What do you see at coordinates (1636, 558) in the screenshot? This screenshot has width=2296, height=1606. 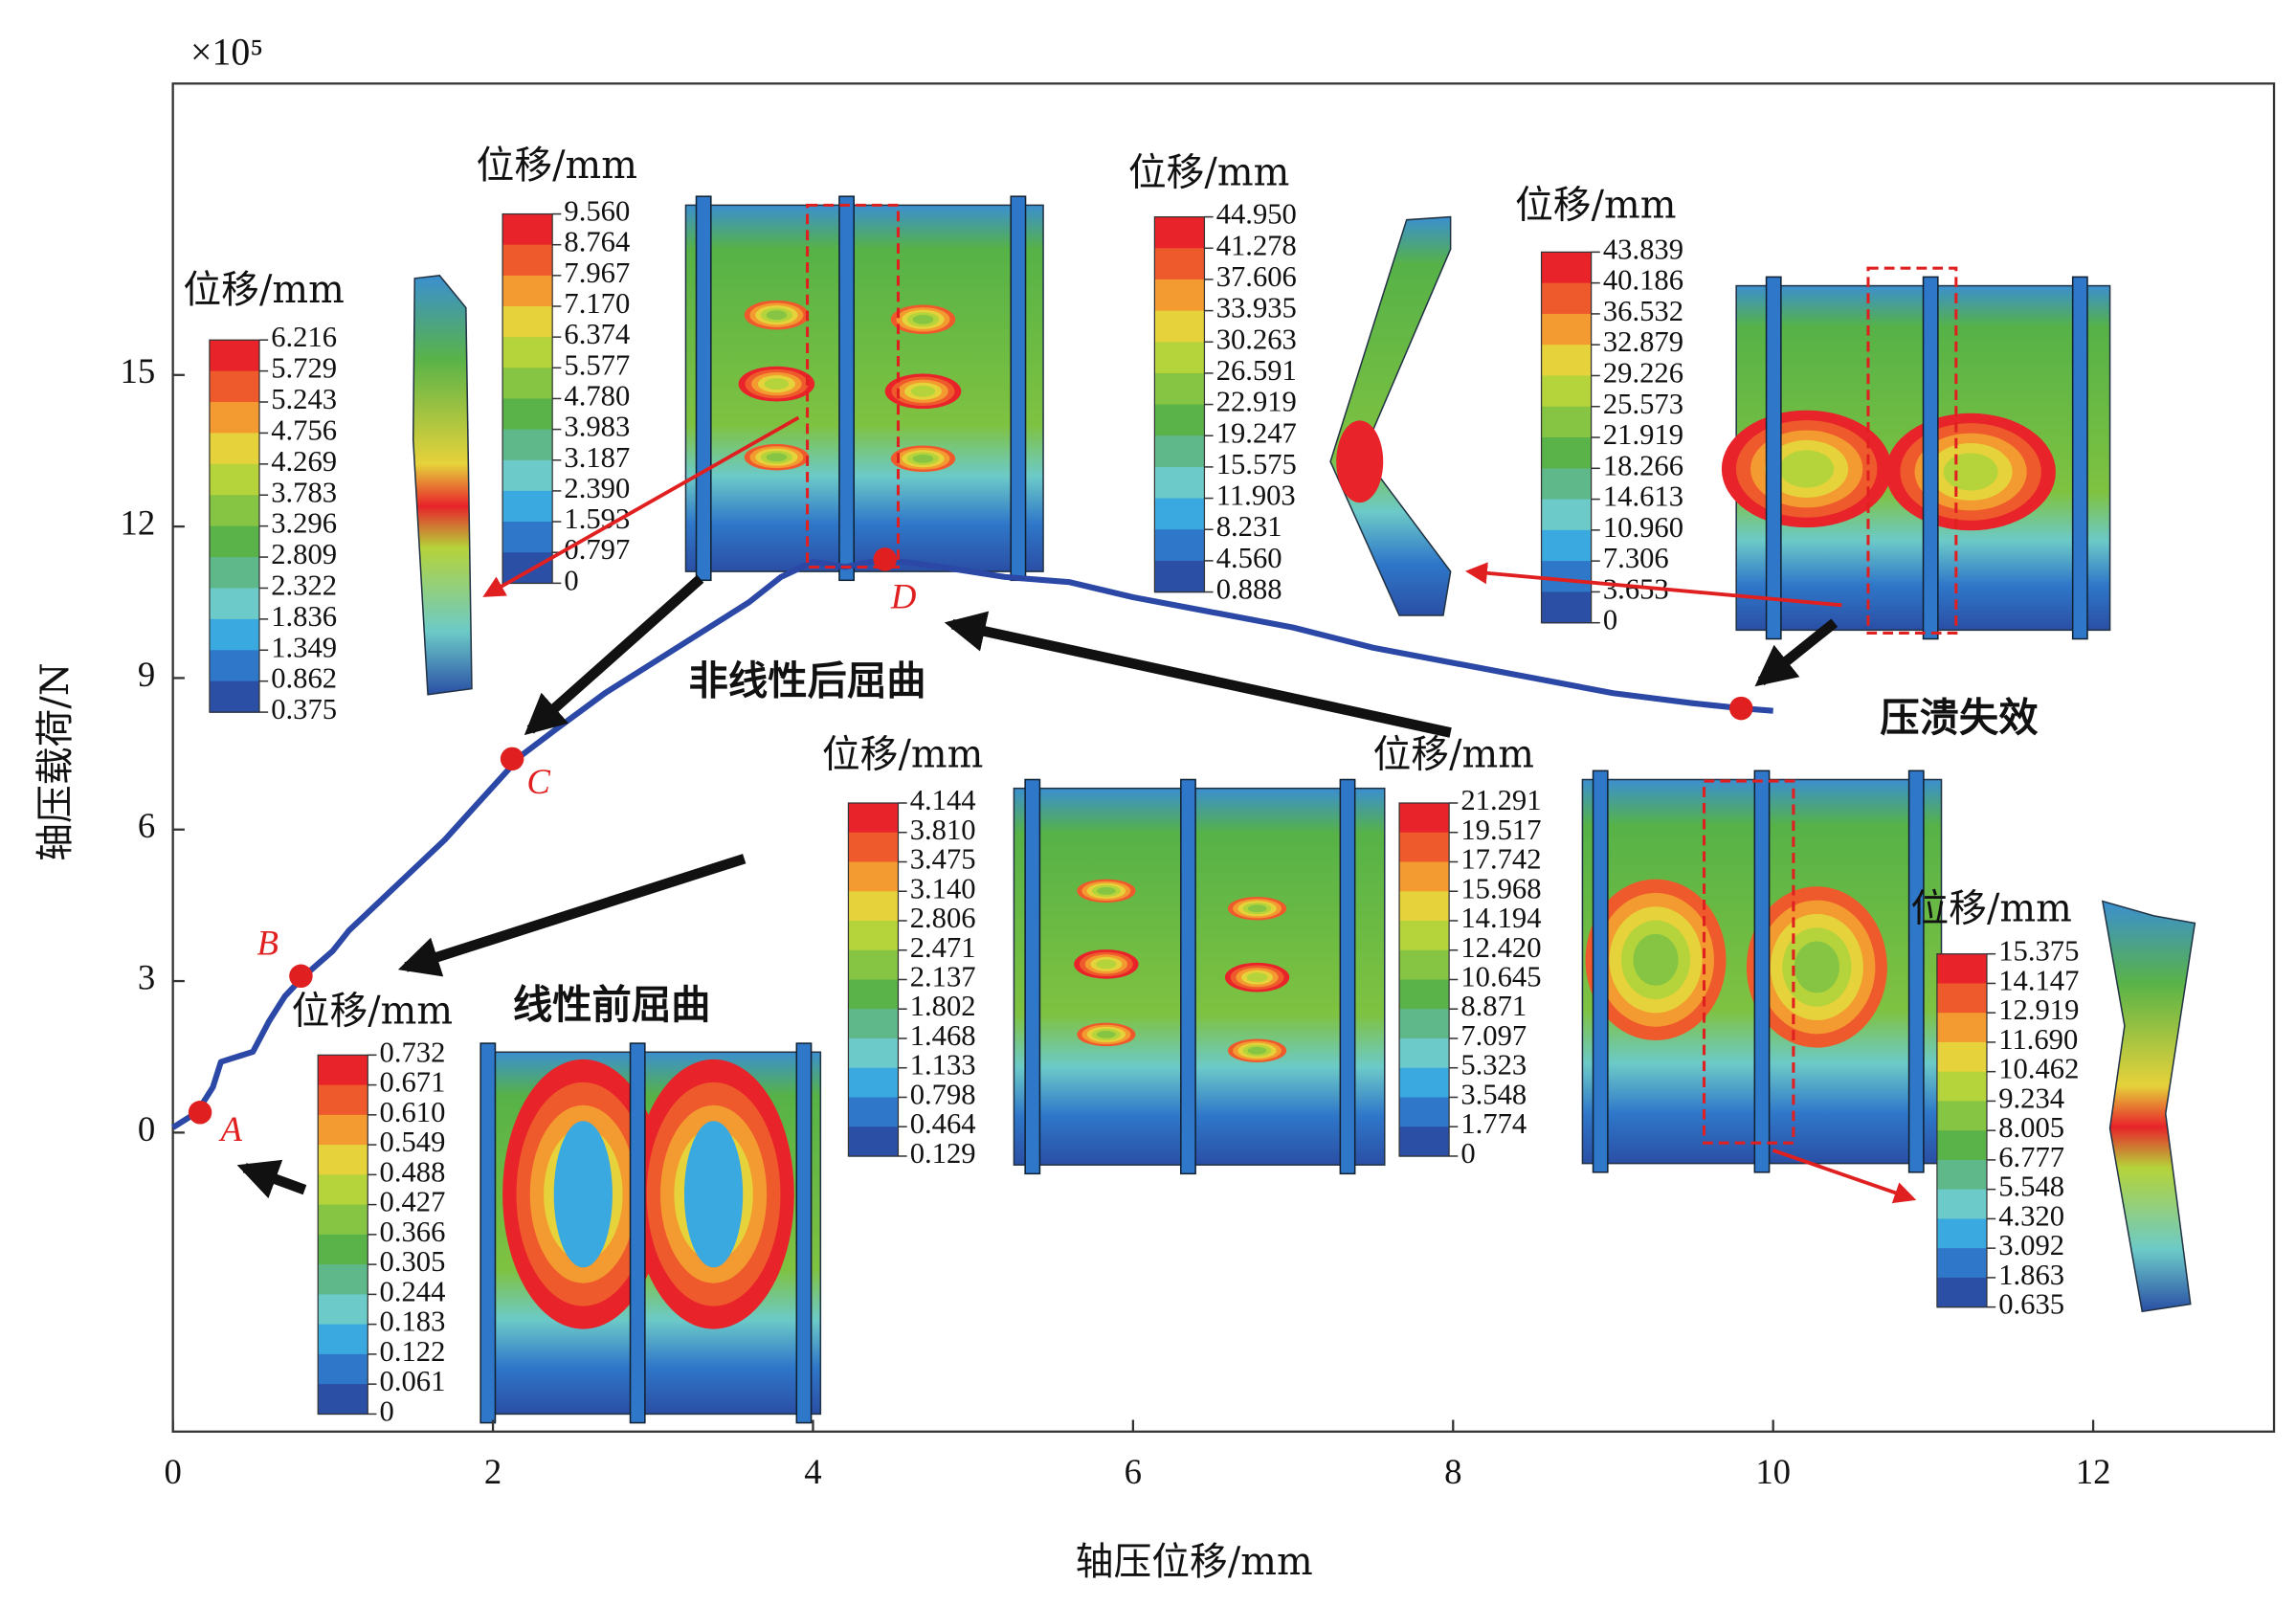 I see `colorbar-label: 7.306` at bounding box center [1636, 558].